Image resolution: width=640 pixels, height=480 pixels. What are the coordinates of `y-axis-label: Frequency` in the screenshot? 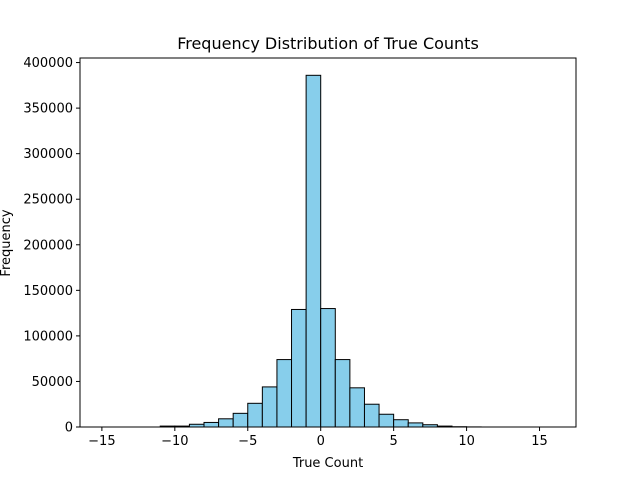 It's located at (7, 242).